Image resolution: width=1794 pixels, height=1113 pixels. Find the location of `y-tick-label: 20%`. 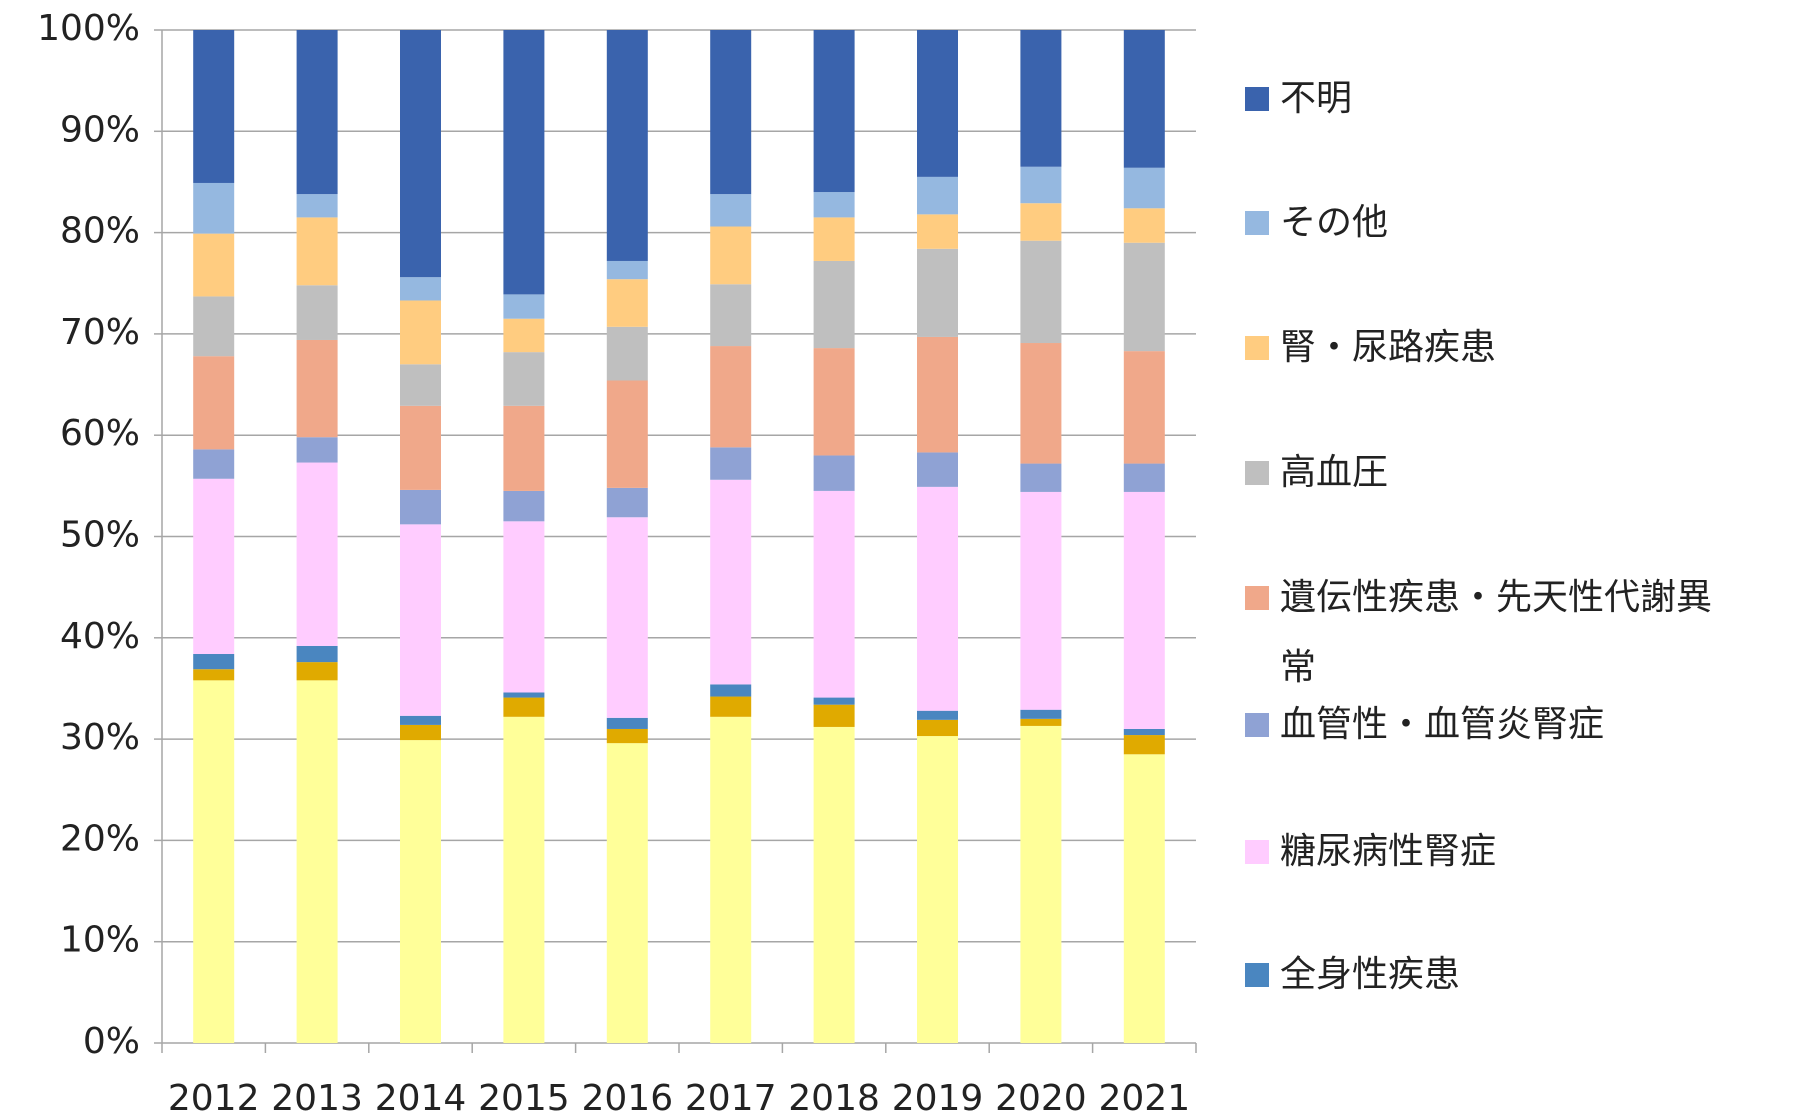

y-tick-label: 20% is located at coordinates (100, 838).